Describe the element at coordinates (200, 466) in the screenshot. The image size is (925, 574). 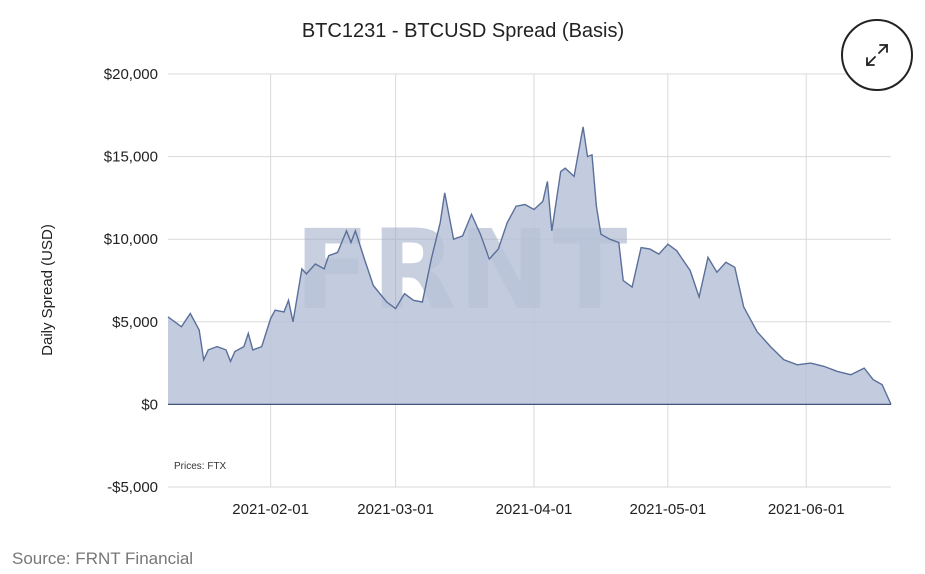
I see `prices-credit: Prices: FTX` at that location.